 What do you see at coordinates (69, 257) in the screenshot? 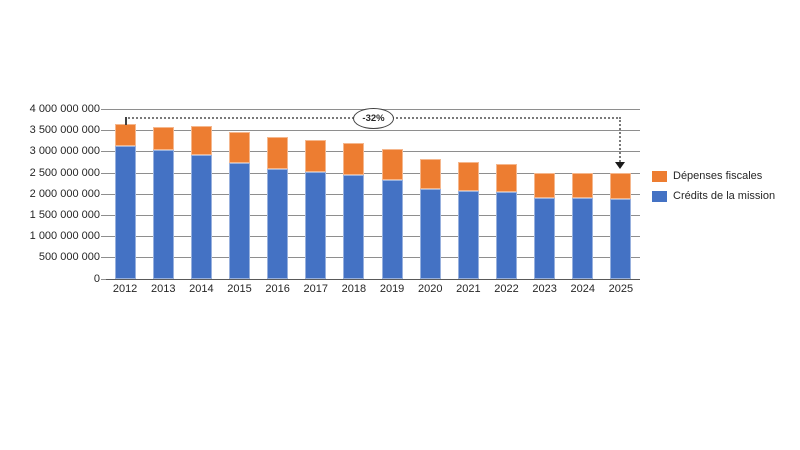
I see `y-axis-tick-label: 500 000 000` at bounding box center [69, 257].